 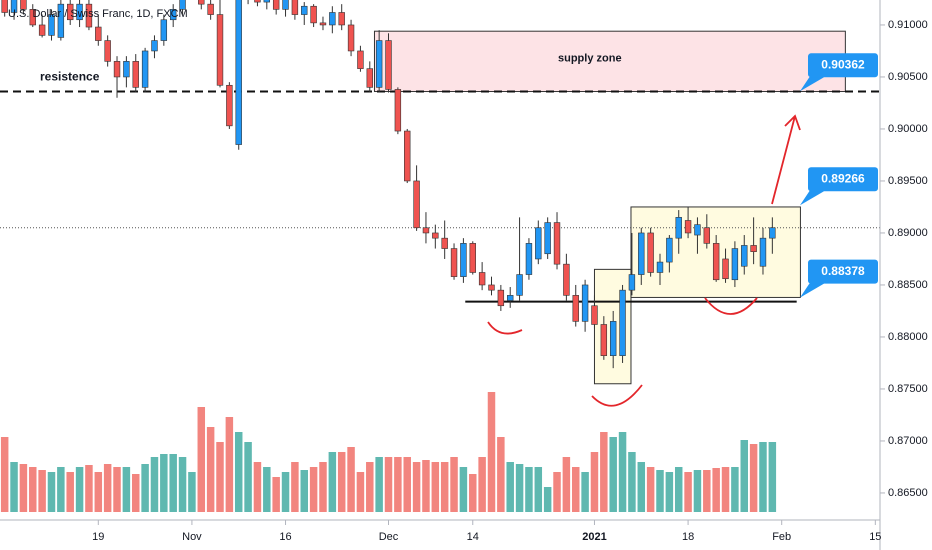 I want to click on y-tick-label: 0.86500, so click(x=908, y=493).